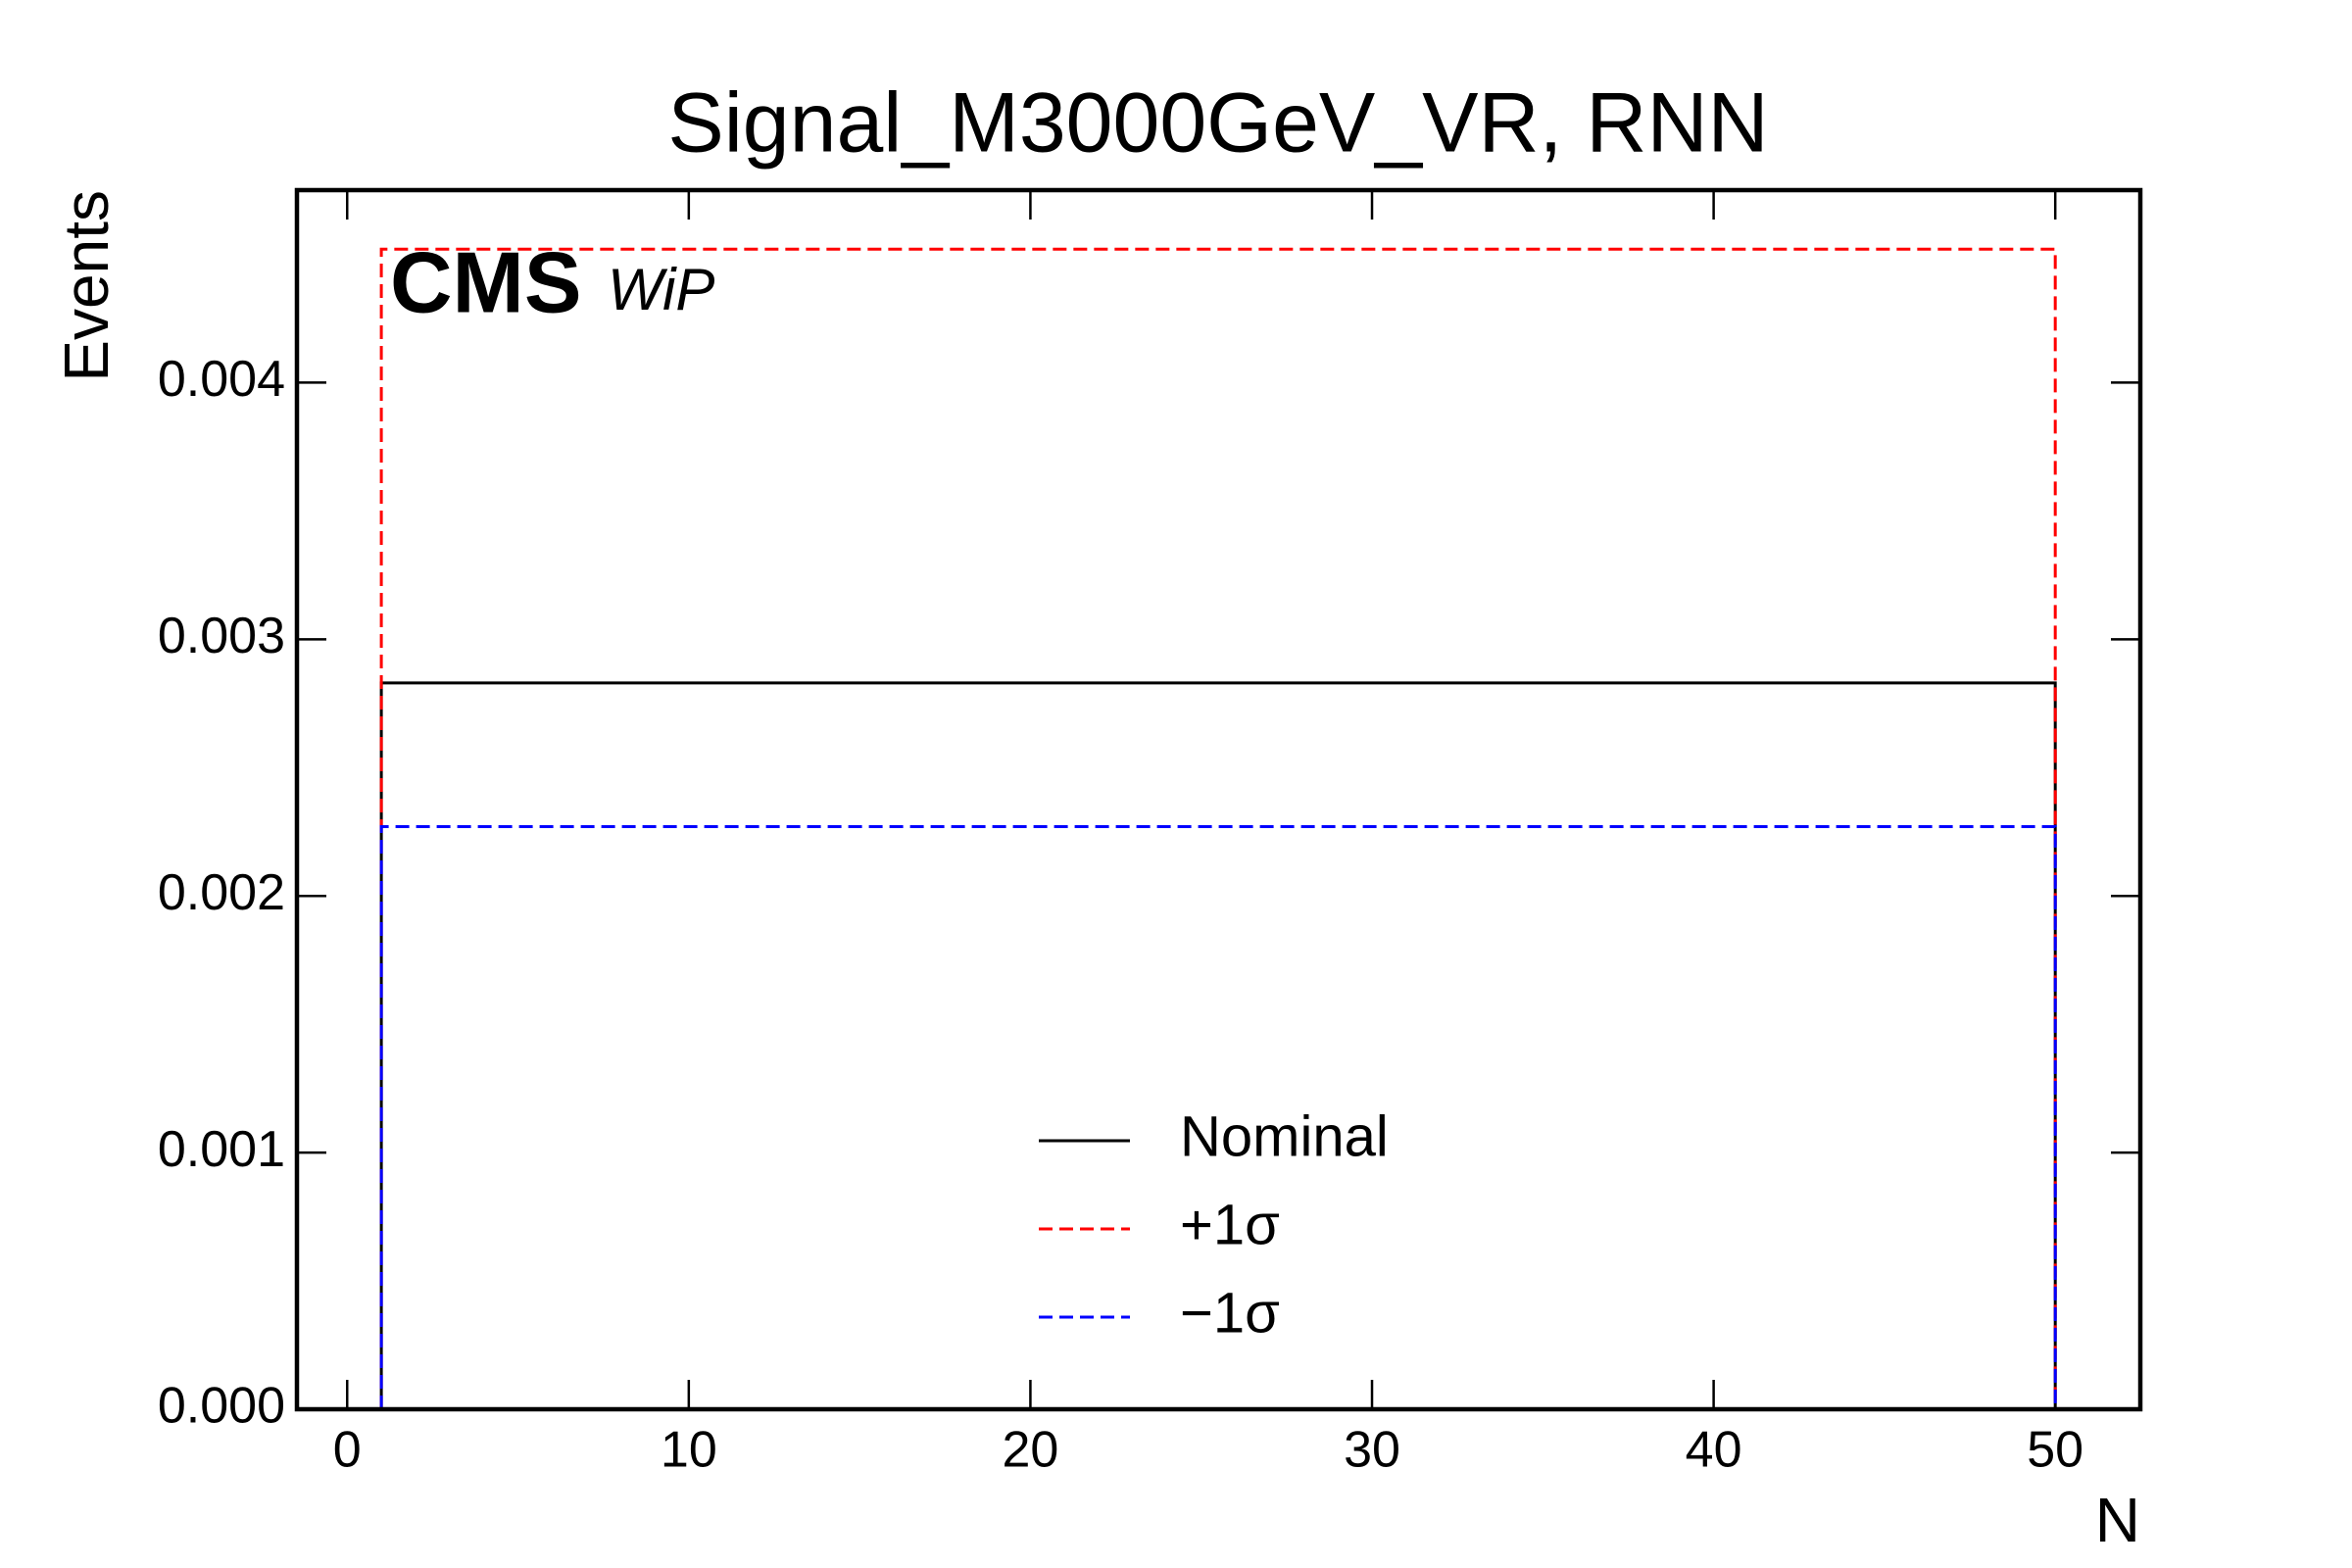  What do you see at coordinates (1230, 1313) in the screenshot?
I see `legend-label: −1σ` at bounding box center [1230, 1313].